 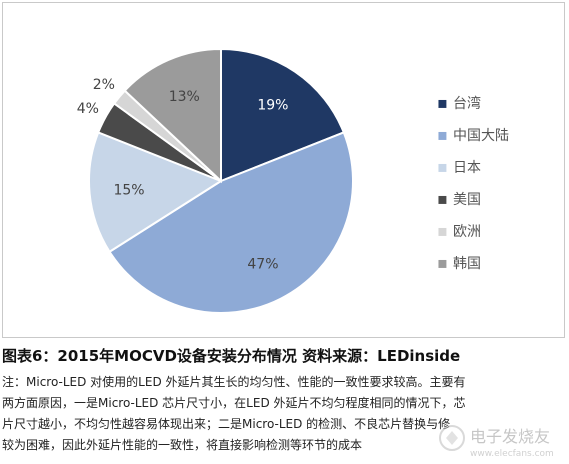 What do you see at coordinates (497, 167) in the screenshot?
I see `legend-item: ▪ 日本` at bounding box center [497, 167].